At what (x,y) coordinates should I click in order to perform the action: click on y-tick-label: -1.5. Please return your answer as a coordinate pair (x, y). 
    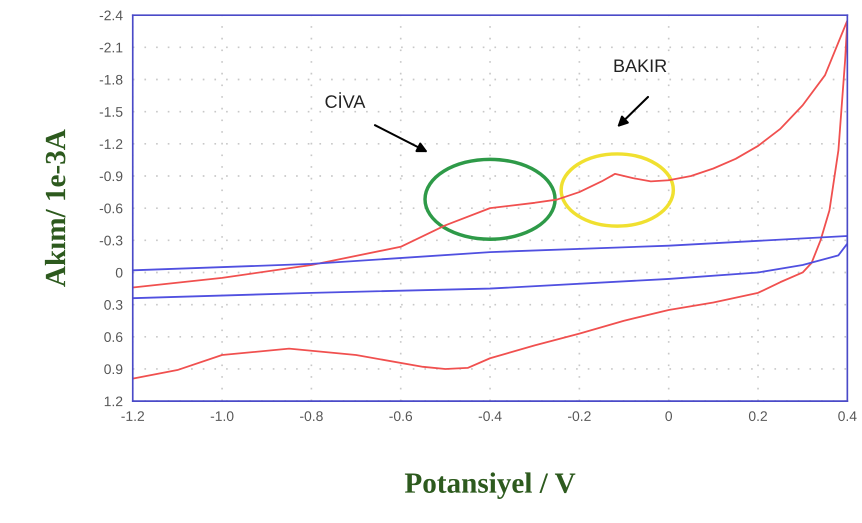
    Looking at the image, I should click on (111, 112).